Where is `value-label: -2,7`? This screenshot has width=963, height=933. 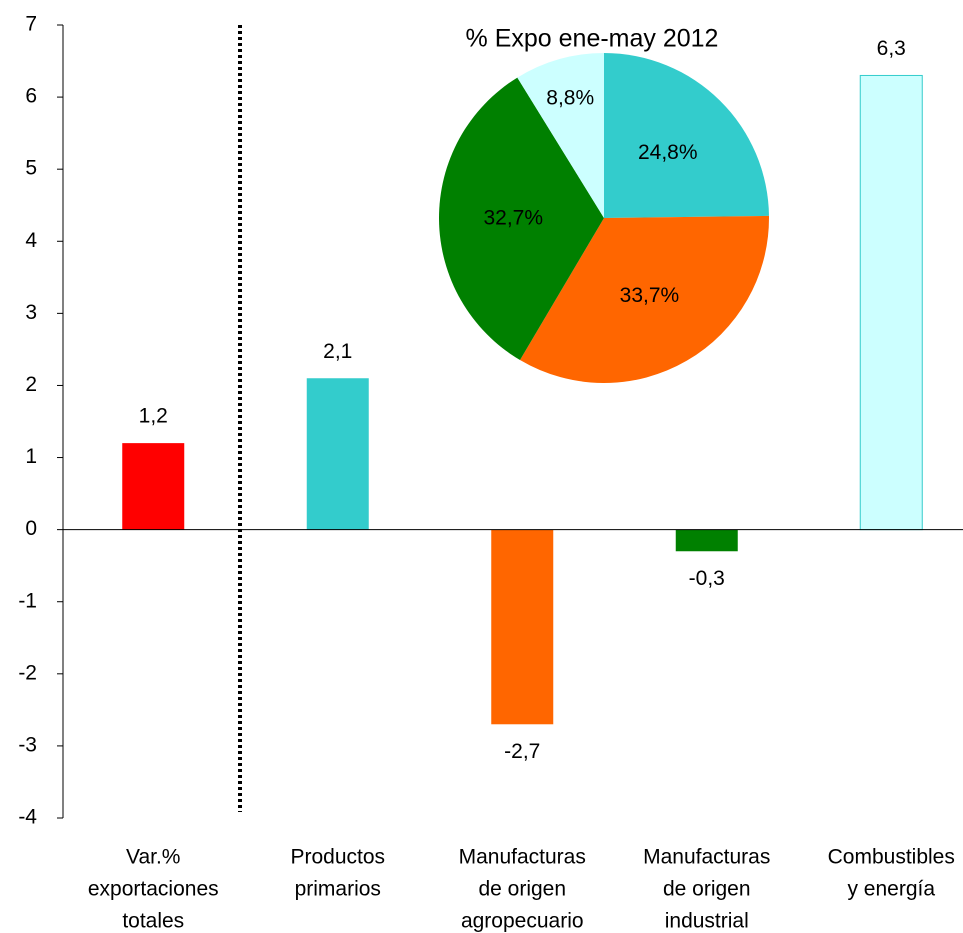 value-label: -2,7 is located at coordinates (522, 751).